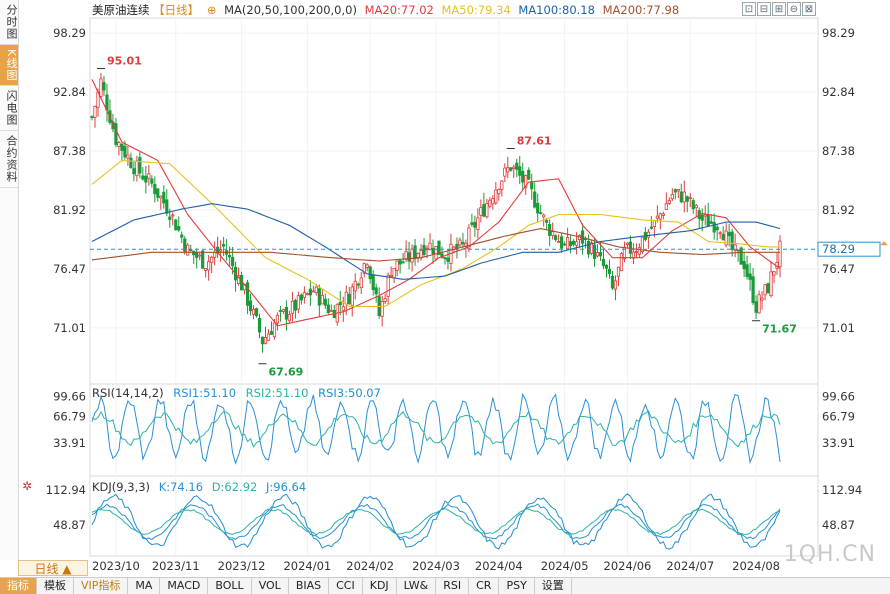 The image size is (890, 594). What do you see at coordinates (779, 9) in the screenshot?
I see `zoom-in-icon: ⊞` at bounding box center [779, 9].